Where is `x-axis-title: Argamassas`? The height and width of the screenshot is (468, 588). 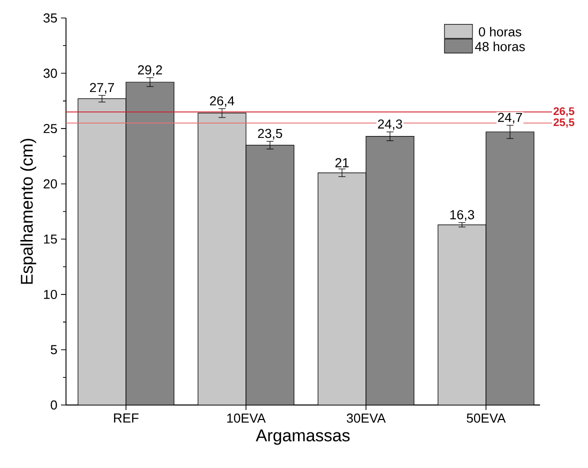 x-axis-title: Argamassas is located at coordinates (303, 437).